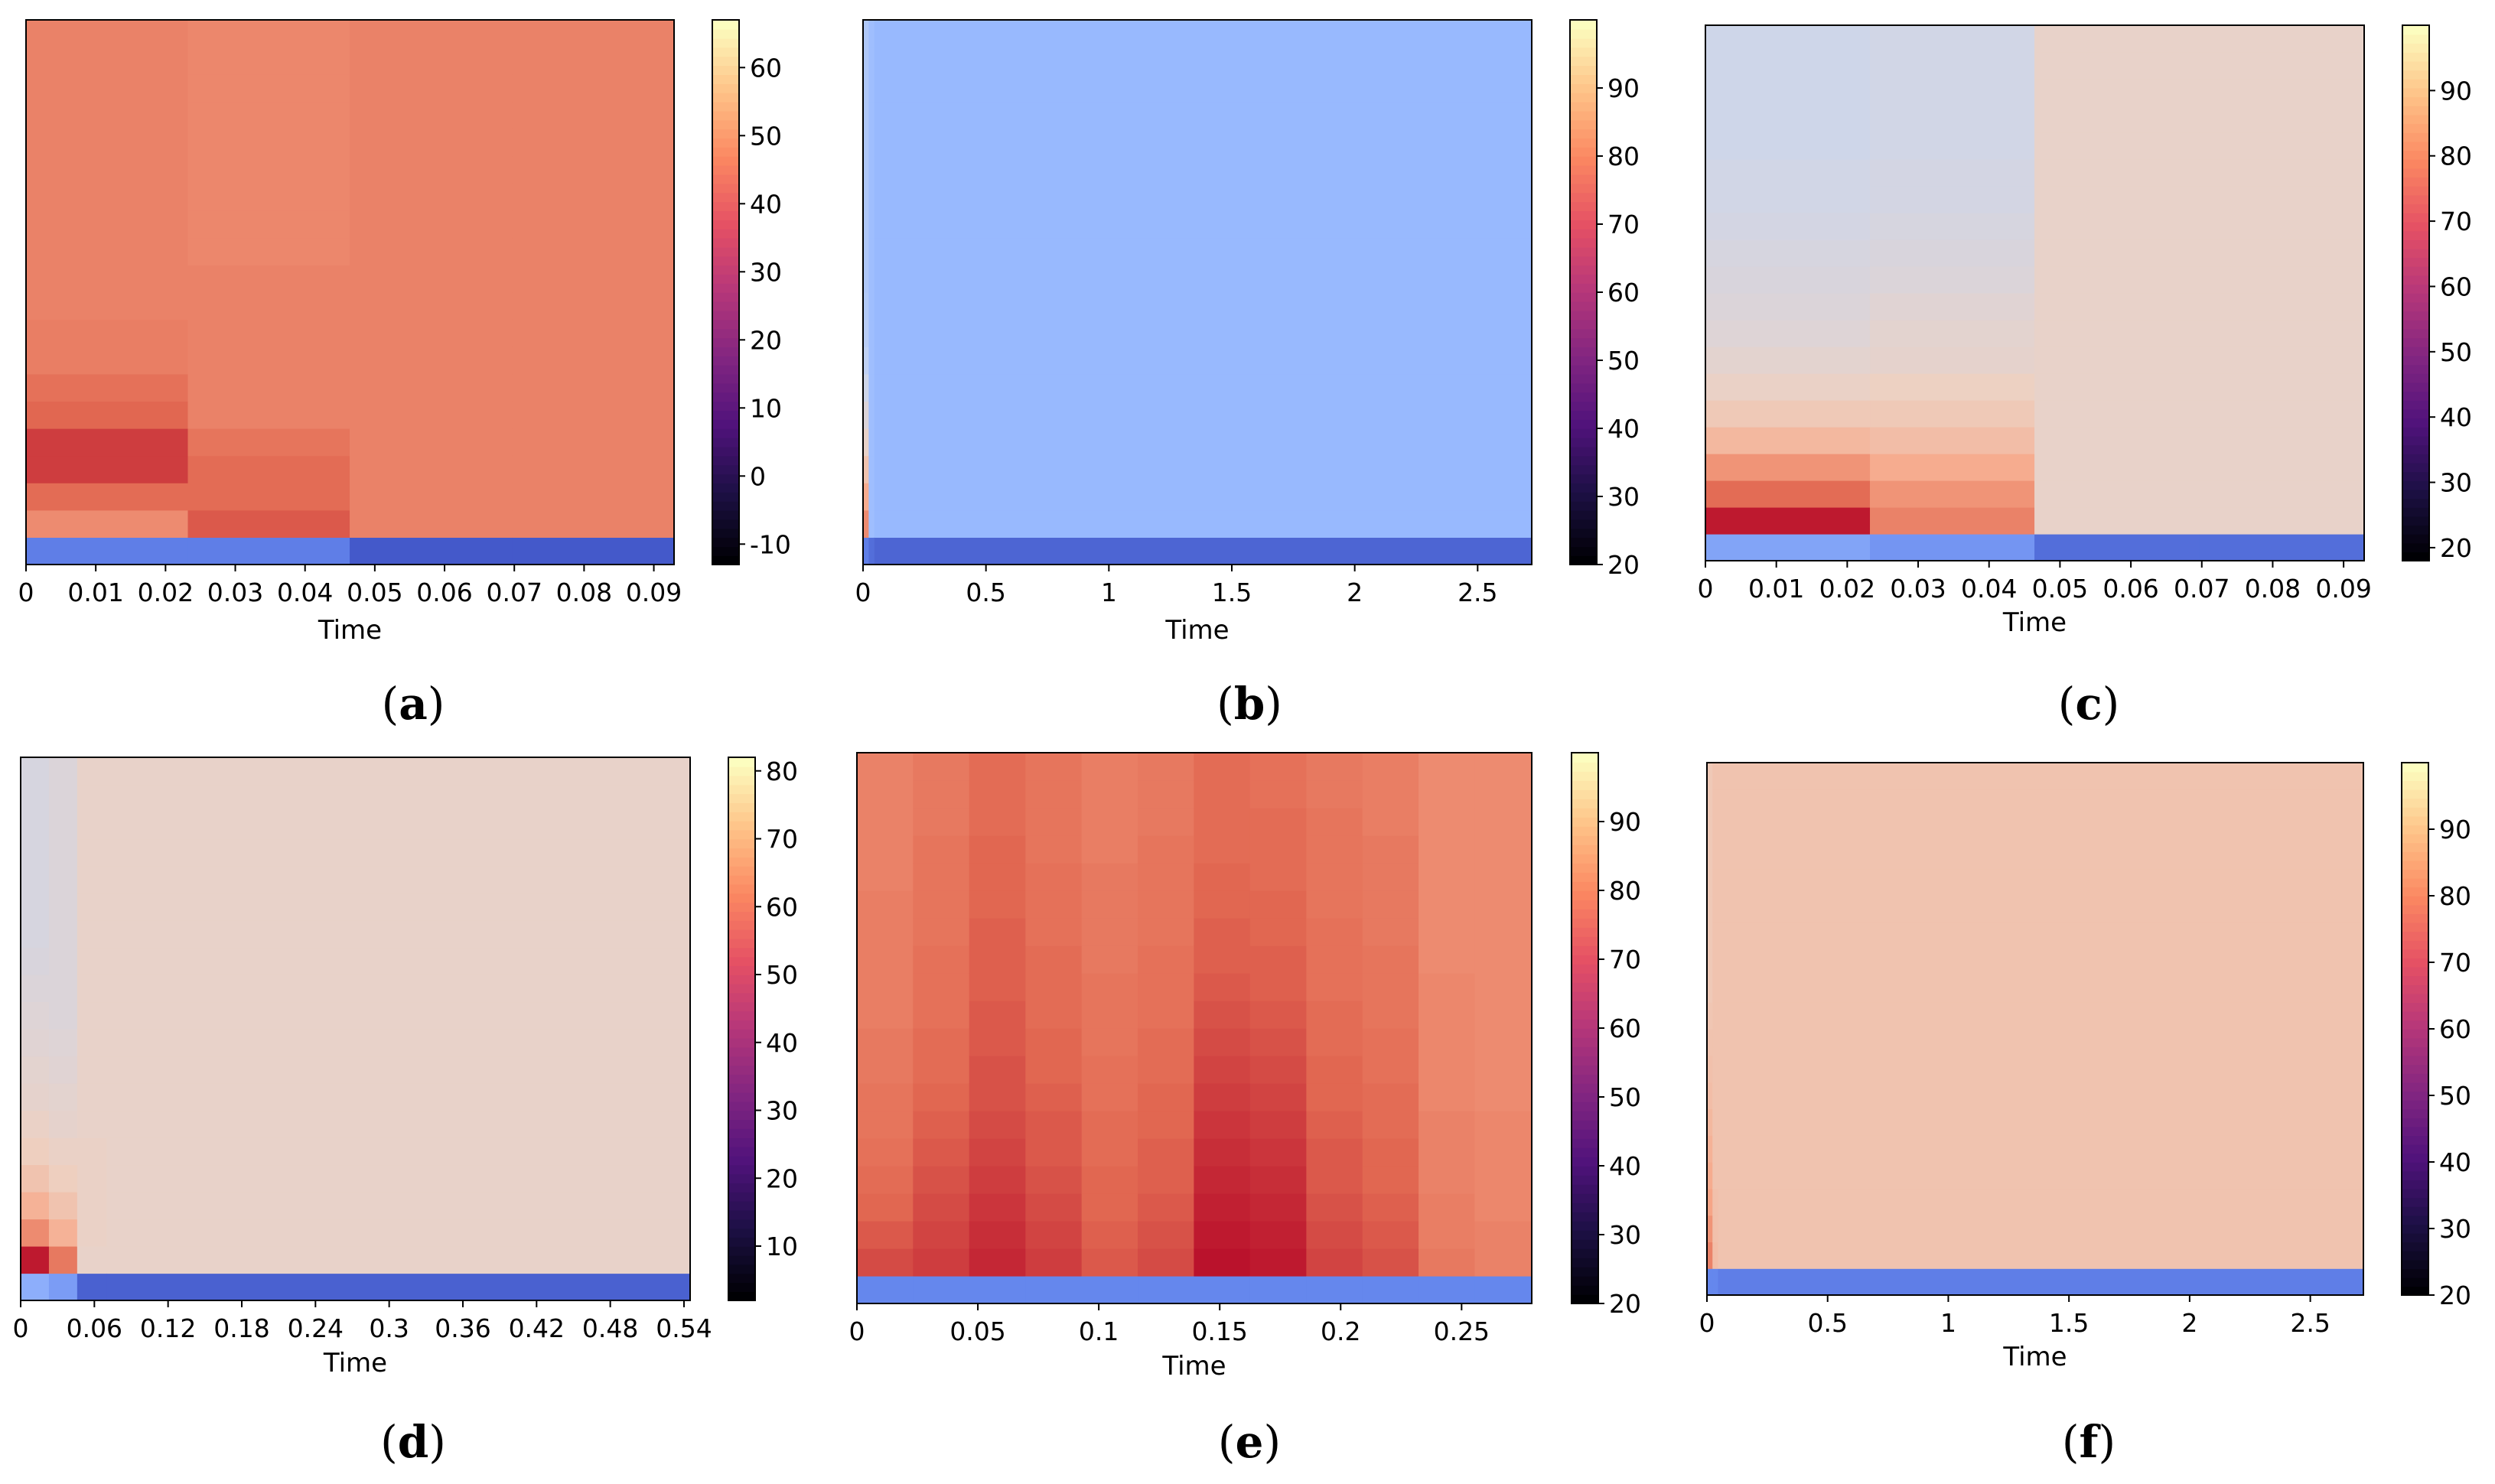 This screenshot has height=1484, width=2495. What do you see at coordinates (413, 704) in the screenshot?
I see `panel-caption: (a)` at bounding box center [413, 704].